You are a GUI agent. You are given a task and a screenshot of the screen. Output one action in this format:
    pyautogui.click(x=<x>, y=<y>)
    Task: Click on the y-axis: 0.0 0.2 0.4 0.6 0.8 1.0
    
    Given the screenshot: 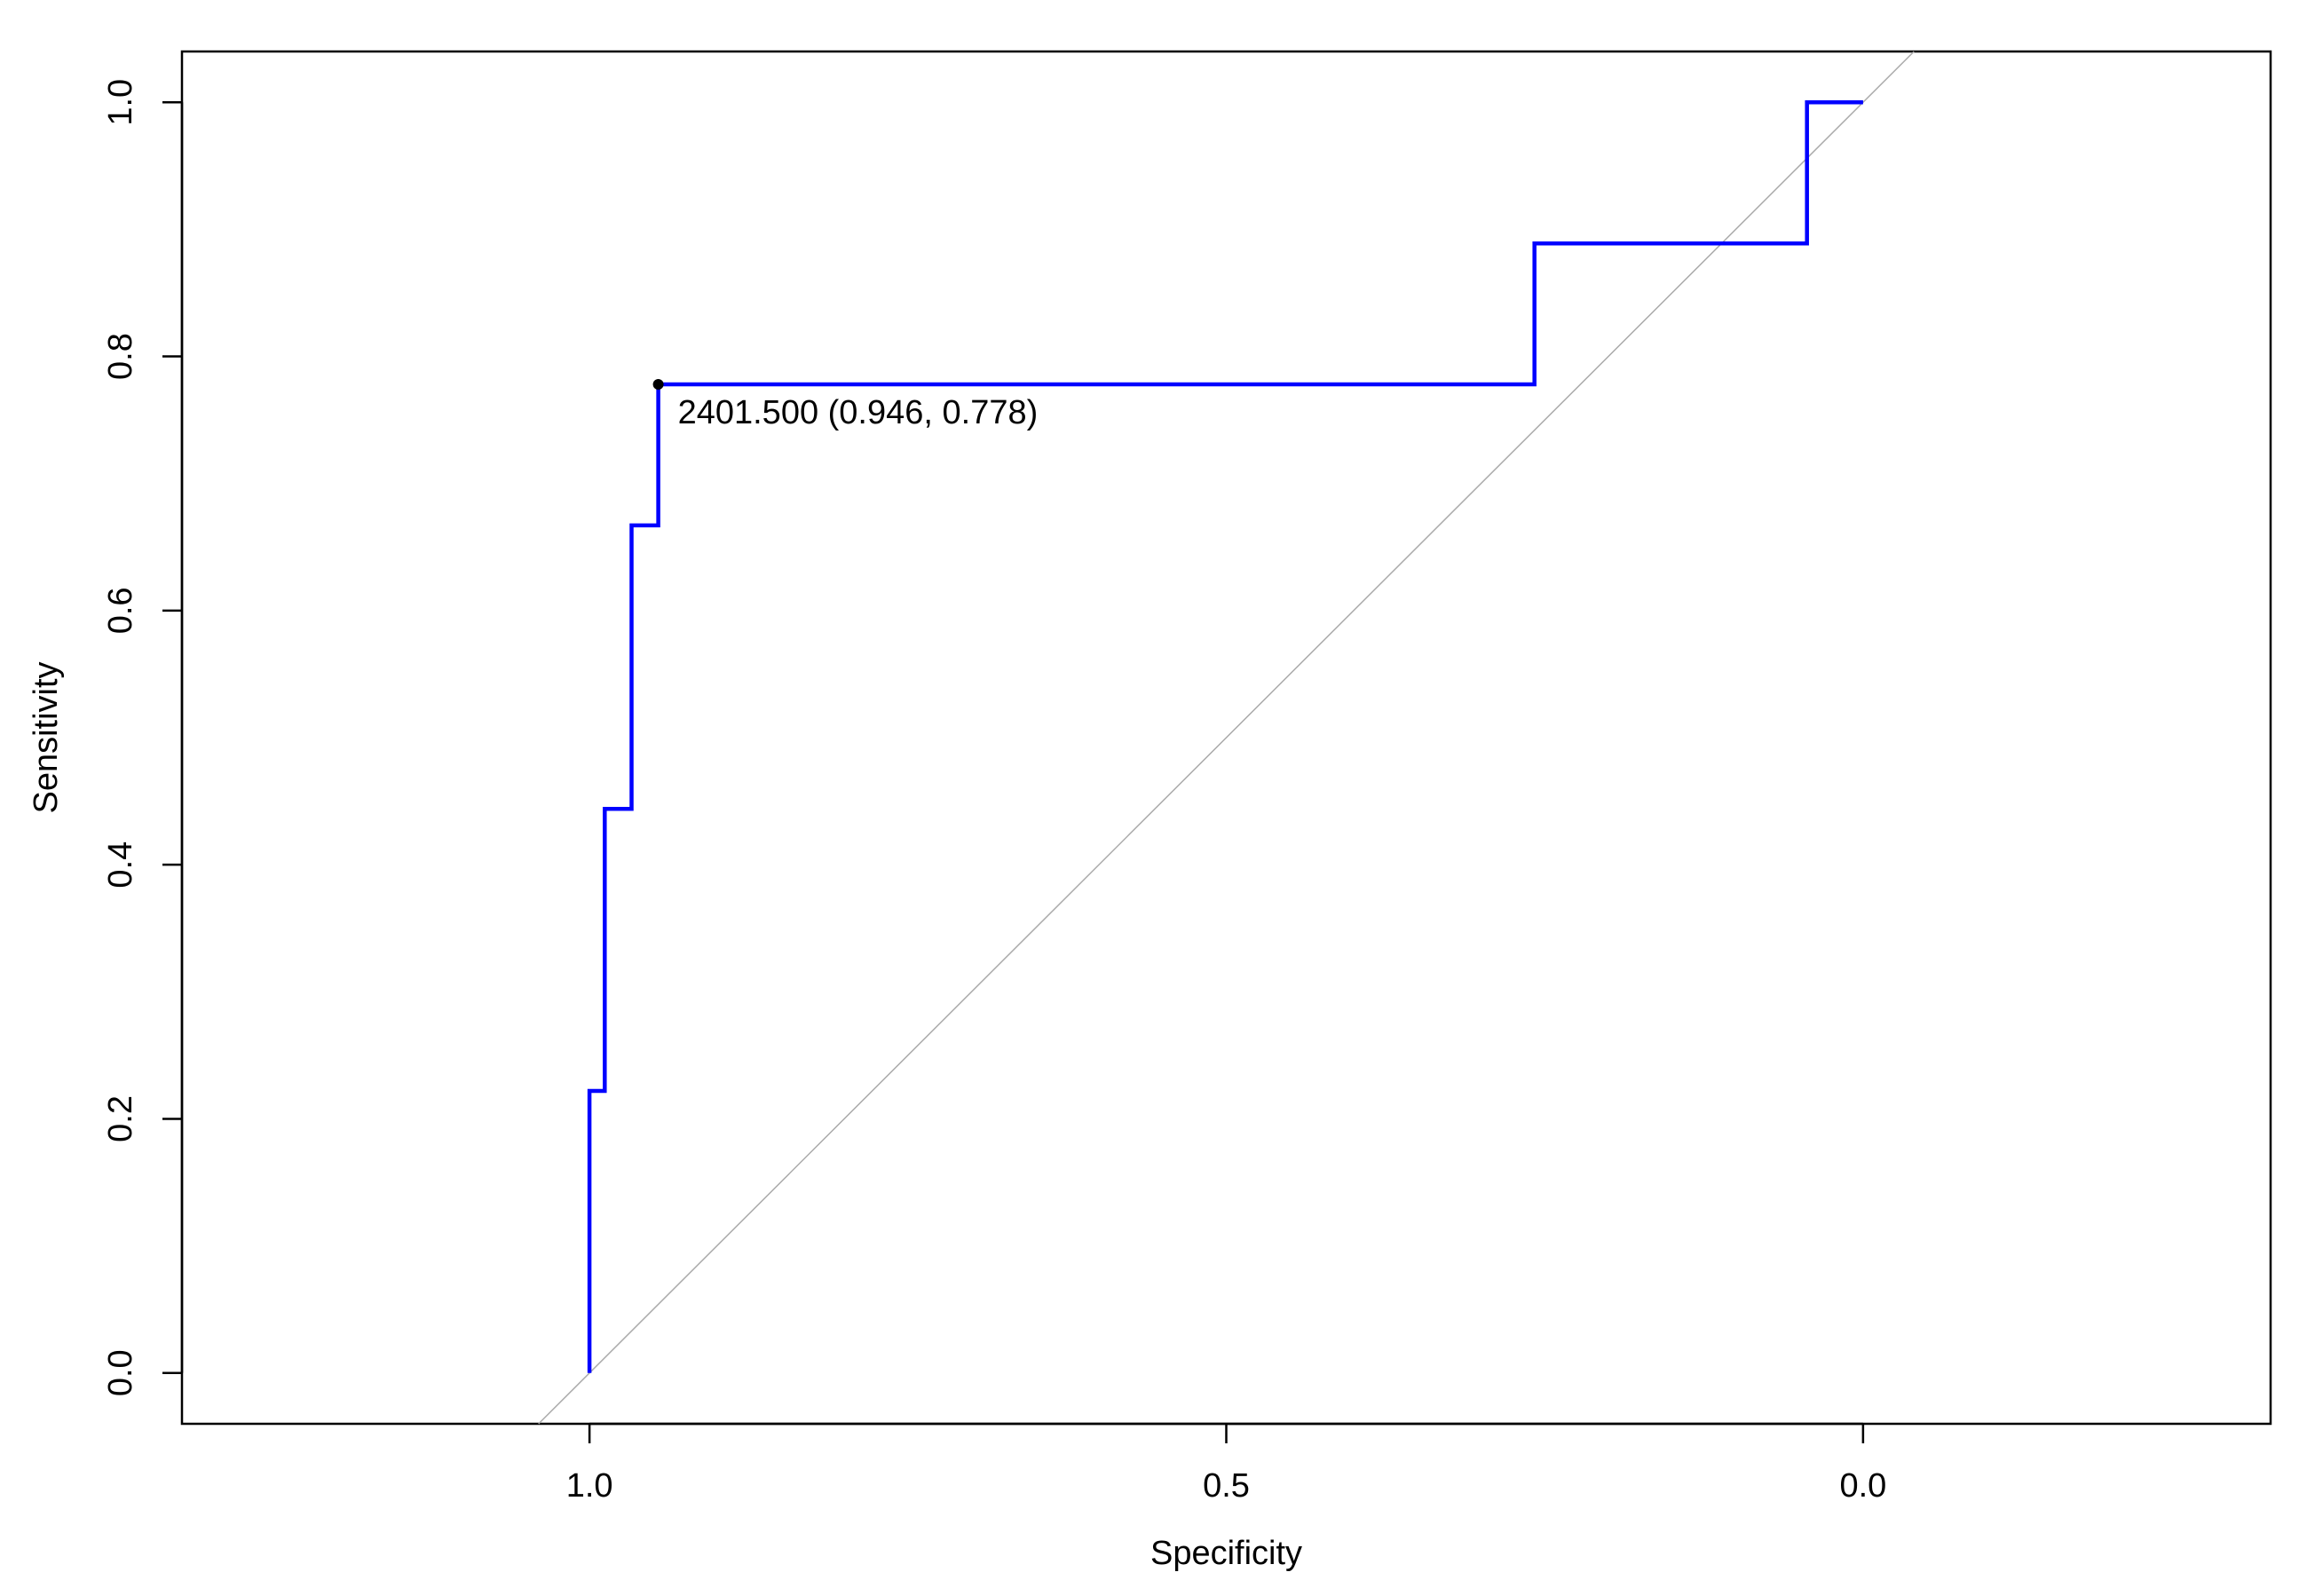 What is the action you would take?
    pyautogui.click(x=143, y=737)
    